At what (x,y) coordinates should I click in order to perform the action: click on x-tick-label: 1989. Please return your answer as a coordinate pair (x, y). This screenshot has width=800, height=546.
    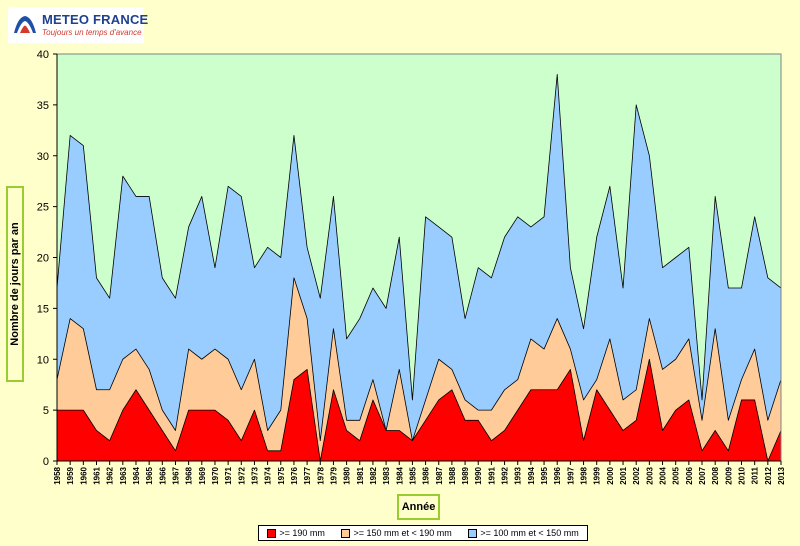
    Looking at the image, I should click on (465, 475).